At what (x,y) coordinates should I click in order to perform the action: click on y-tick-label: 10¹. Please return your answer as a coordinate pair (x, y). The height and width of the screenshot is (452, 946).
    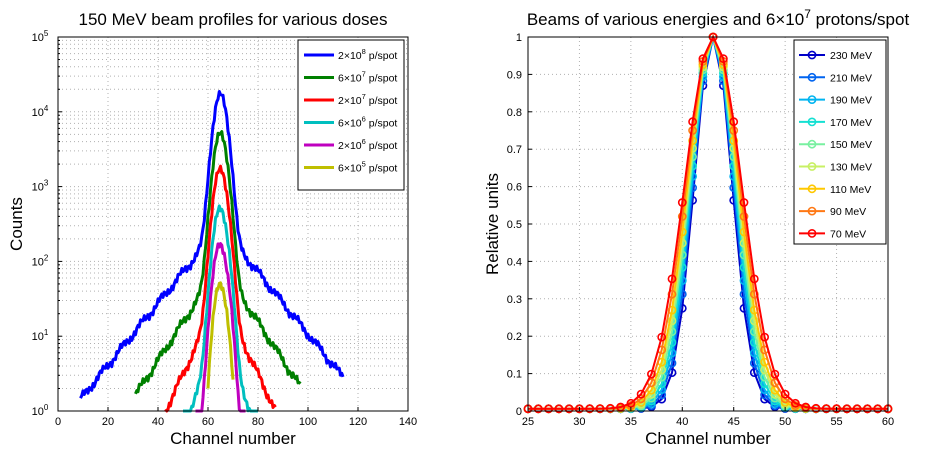
    Looking at the image, I should click on (40, 335).